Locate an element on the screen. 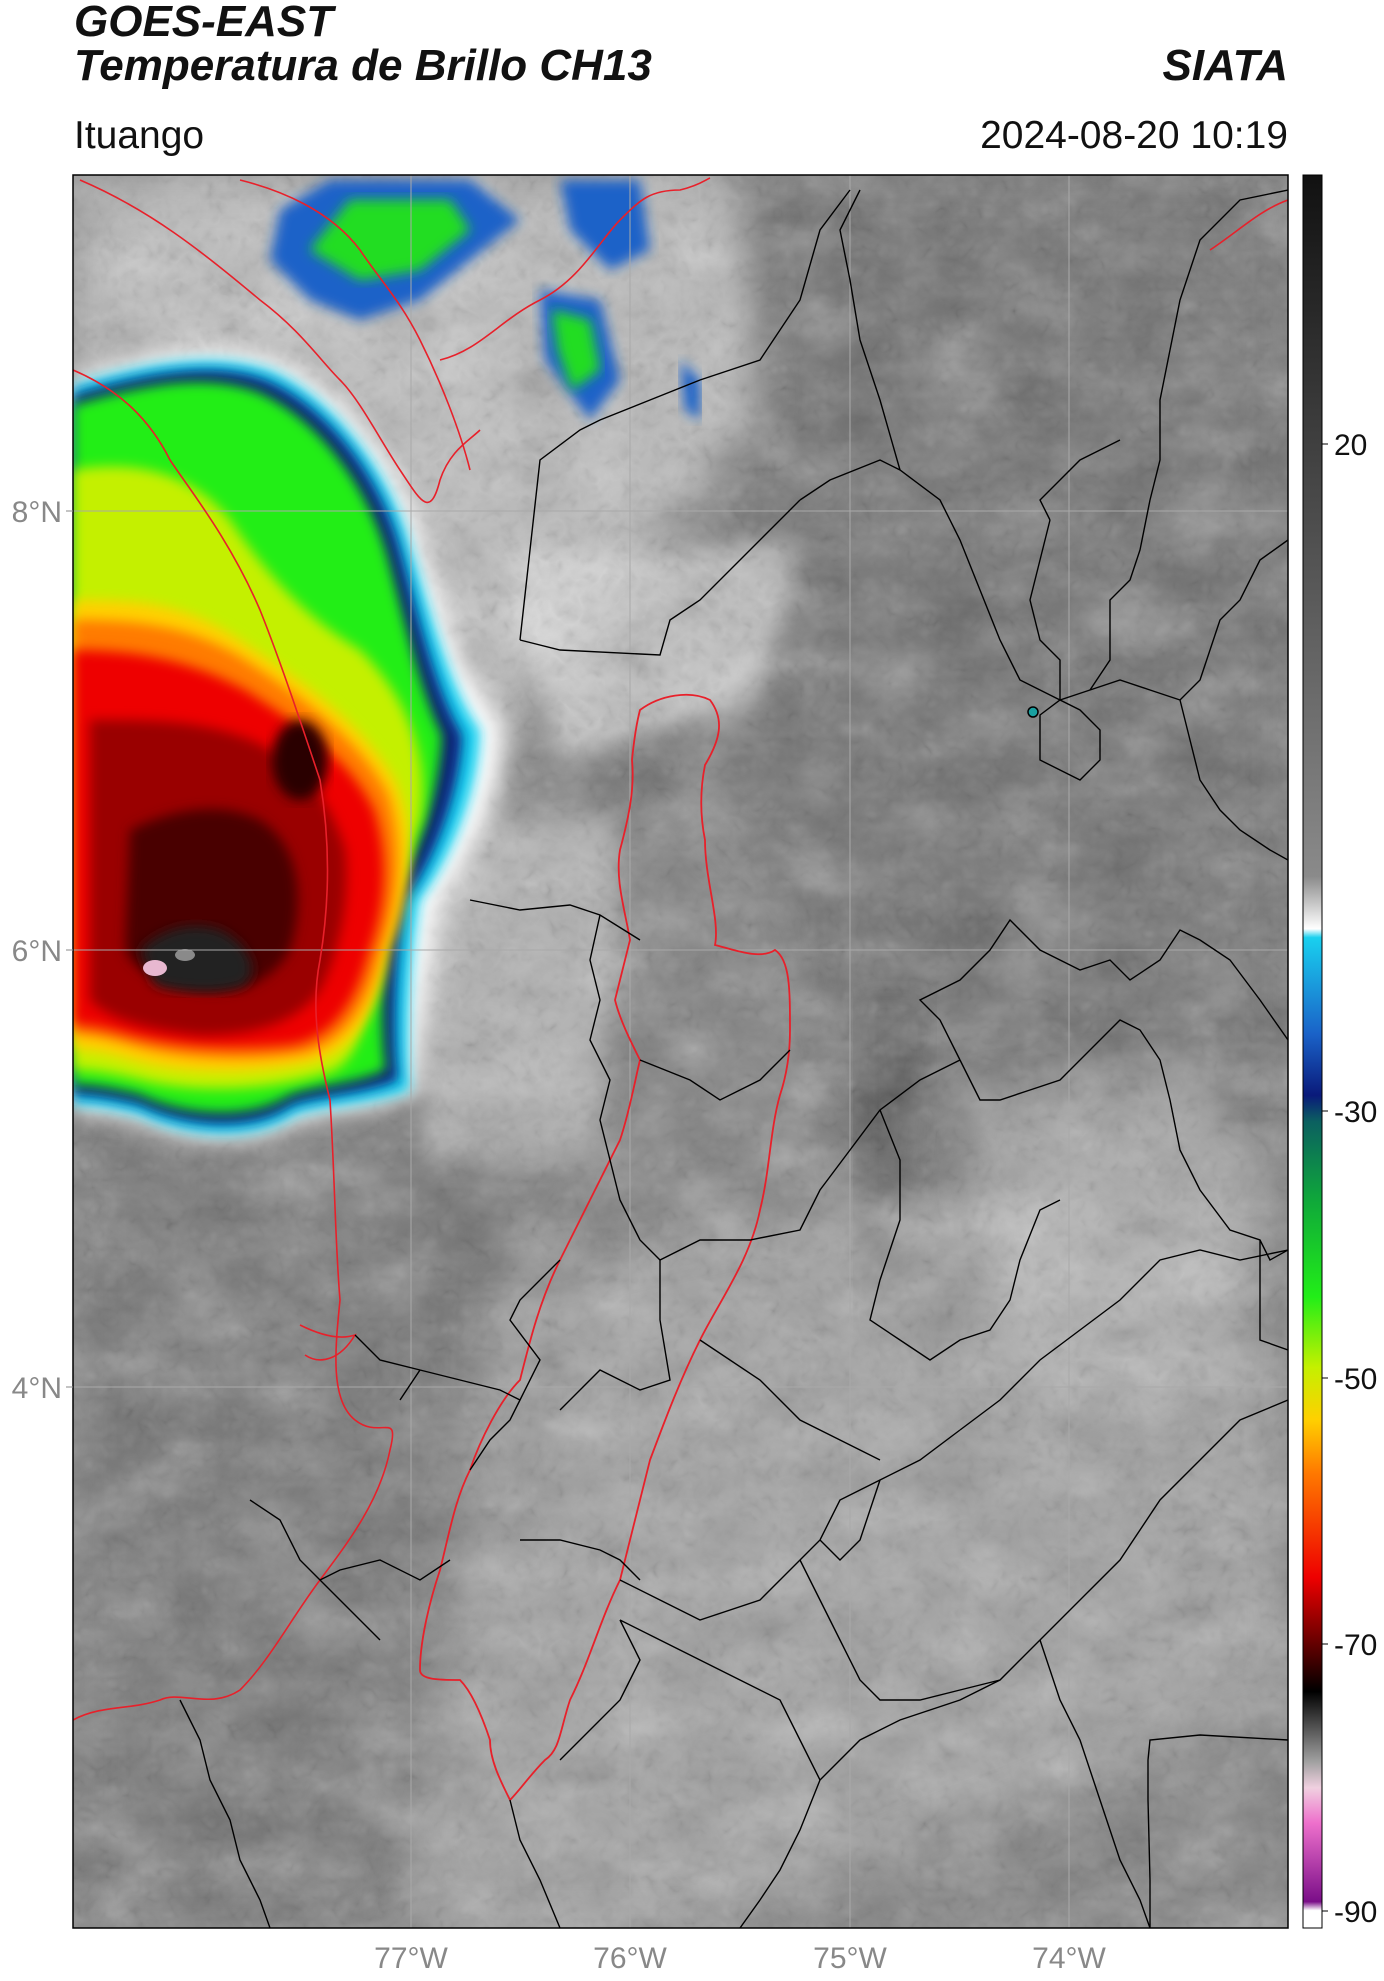 The width and height of the screenshot is (1384, 1981). colorbar-tick-label: 20 is located at coordinates (1350, 445).